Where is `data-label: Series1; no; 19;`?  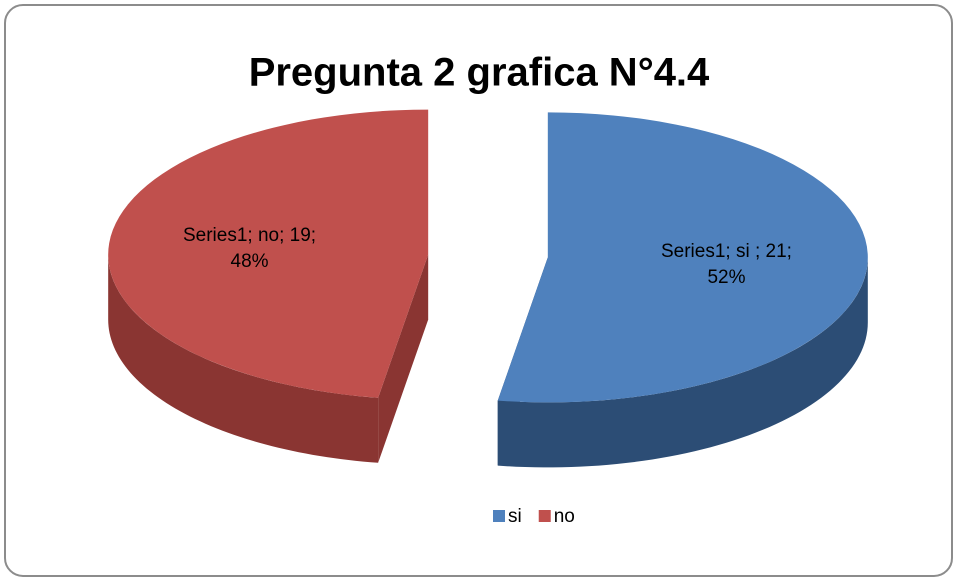 data-label: Series1; no; 19; is located at coordinates (249, 235).